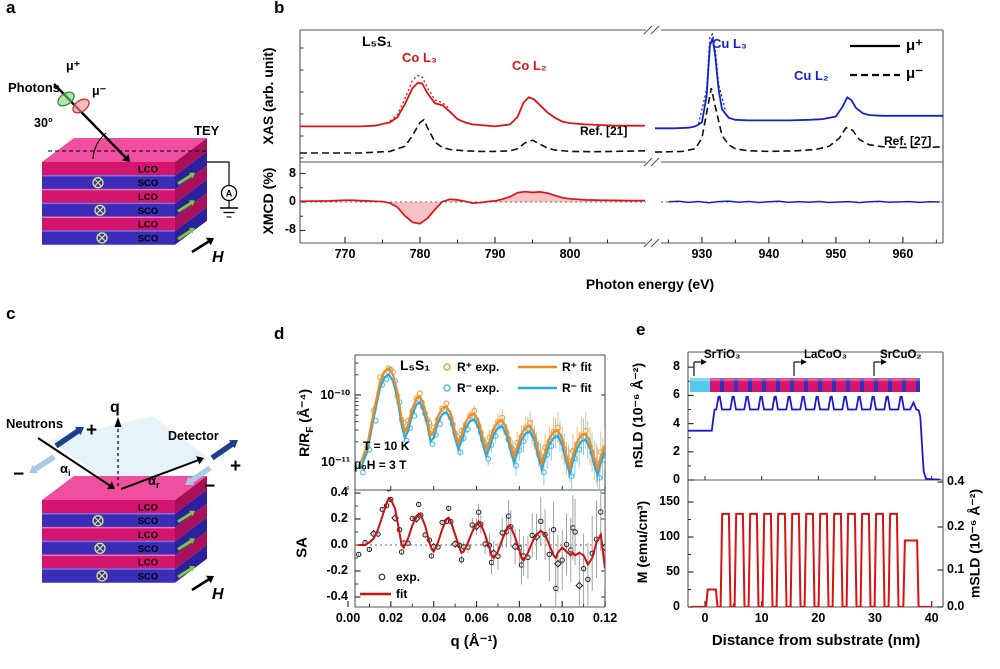  What do you see at coordinates (419, 57) in the screenshot?
I see `co-l3-label: Co L₃` at bounding box center [419, 57].